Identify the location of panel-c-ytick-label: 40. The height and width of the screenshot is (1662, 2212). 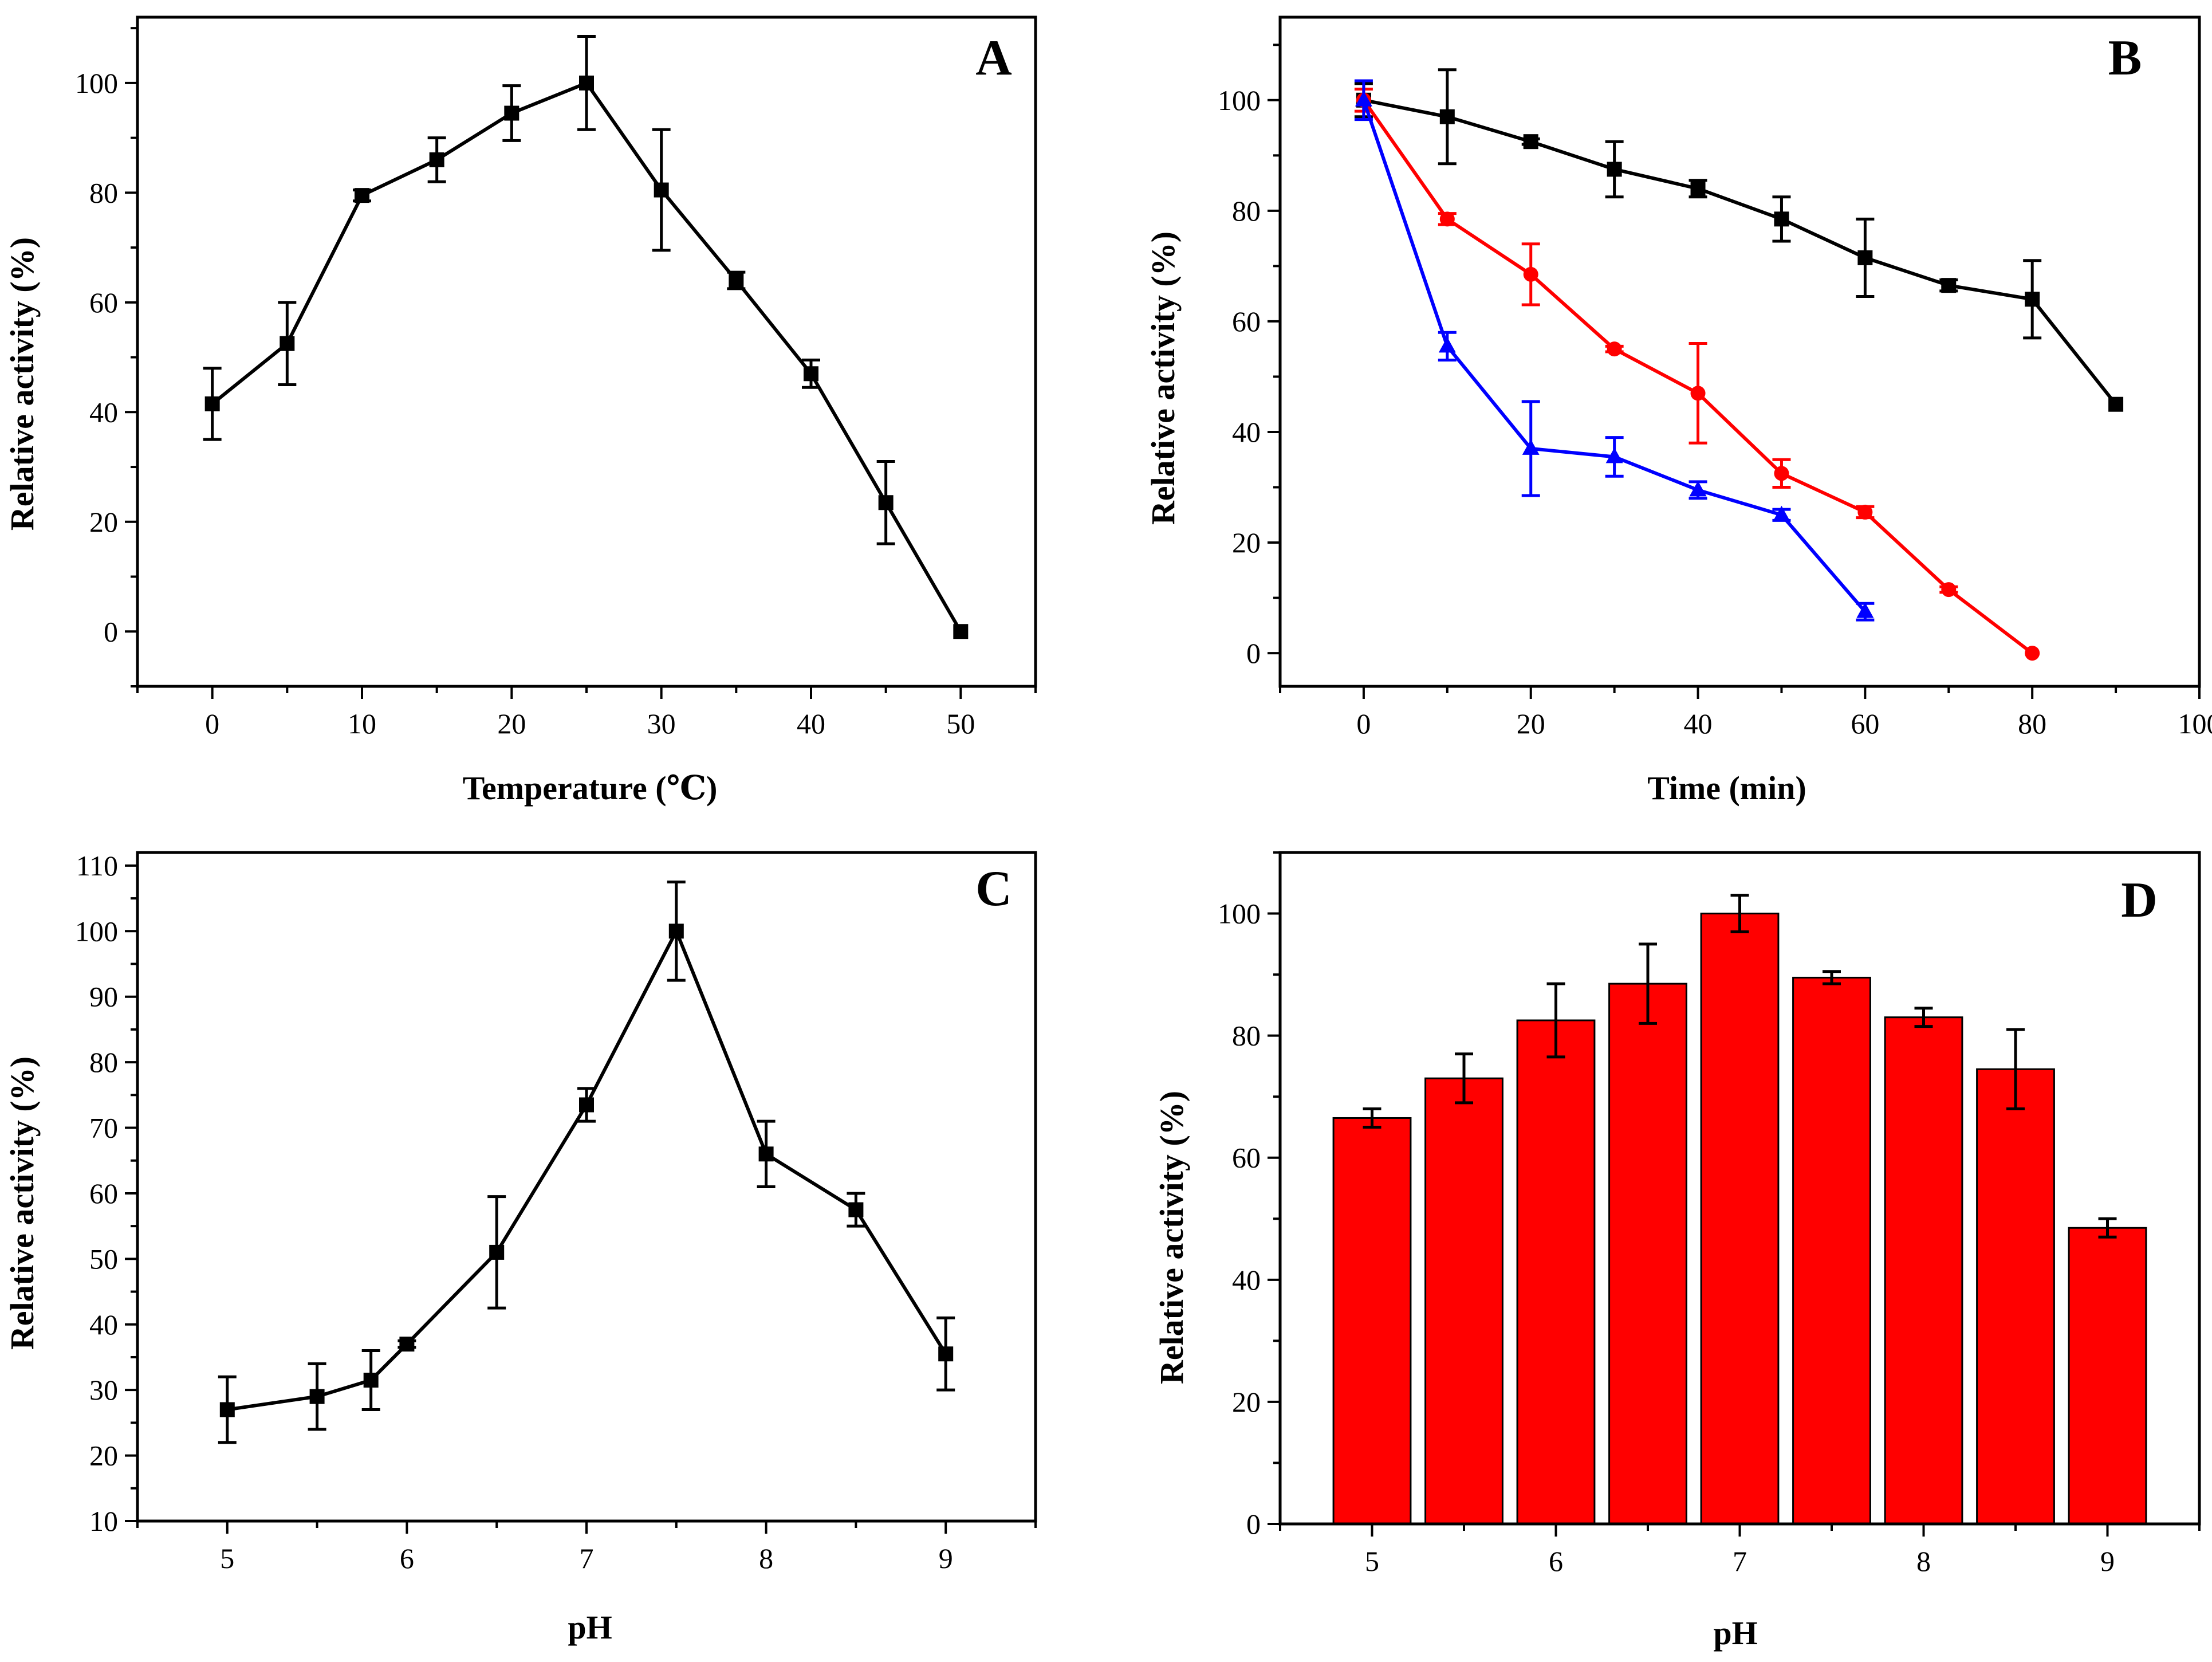
(103, 1325).